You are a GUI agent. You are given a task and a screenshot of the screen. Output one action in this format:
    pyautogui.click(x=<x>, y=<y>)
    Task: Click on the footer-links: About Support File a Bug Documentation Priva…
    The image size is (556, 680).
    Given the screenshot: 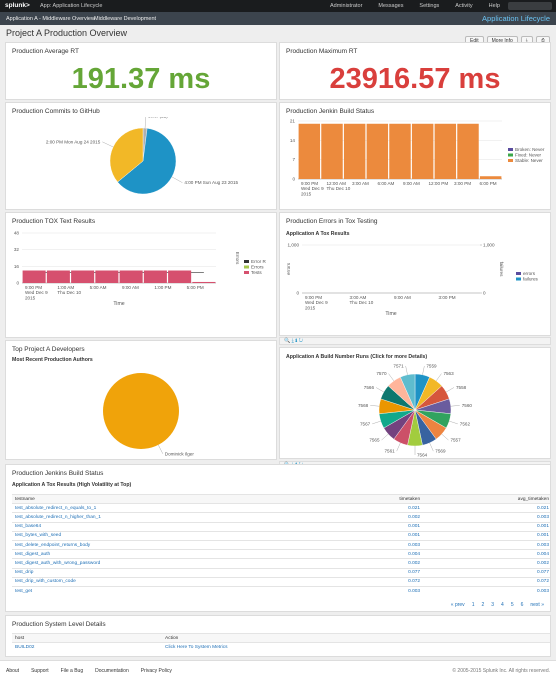 What is the action you would take?
    pyautogui.click(x=89, y=671)
    